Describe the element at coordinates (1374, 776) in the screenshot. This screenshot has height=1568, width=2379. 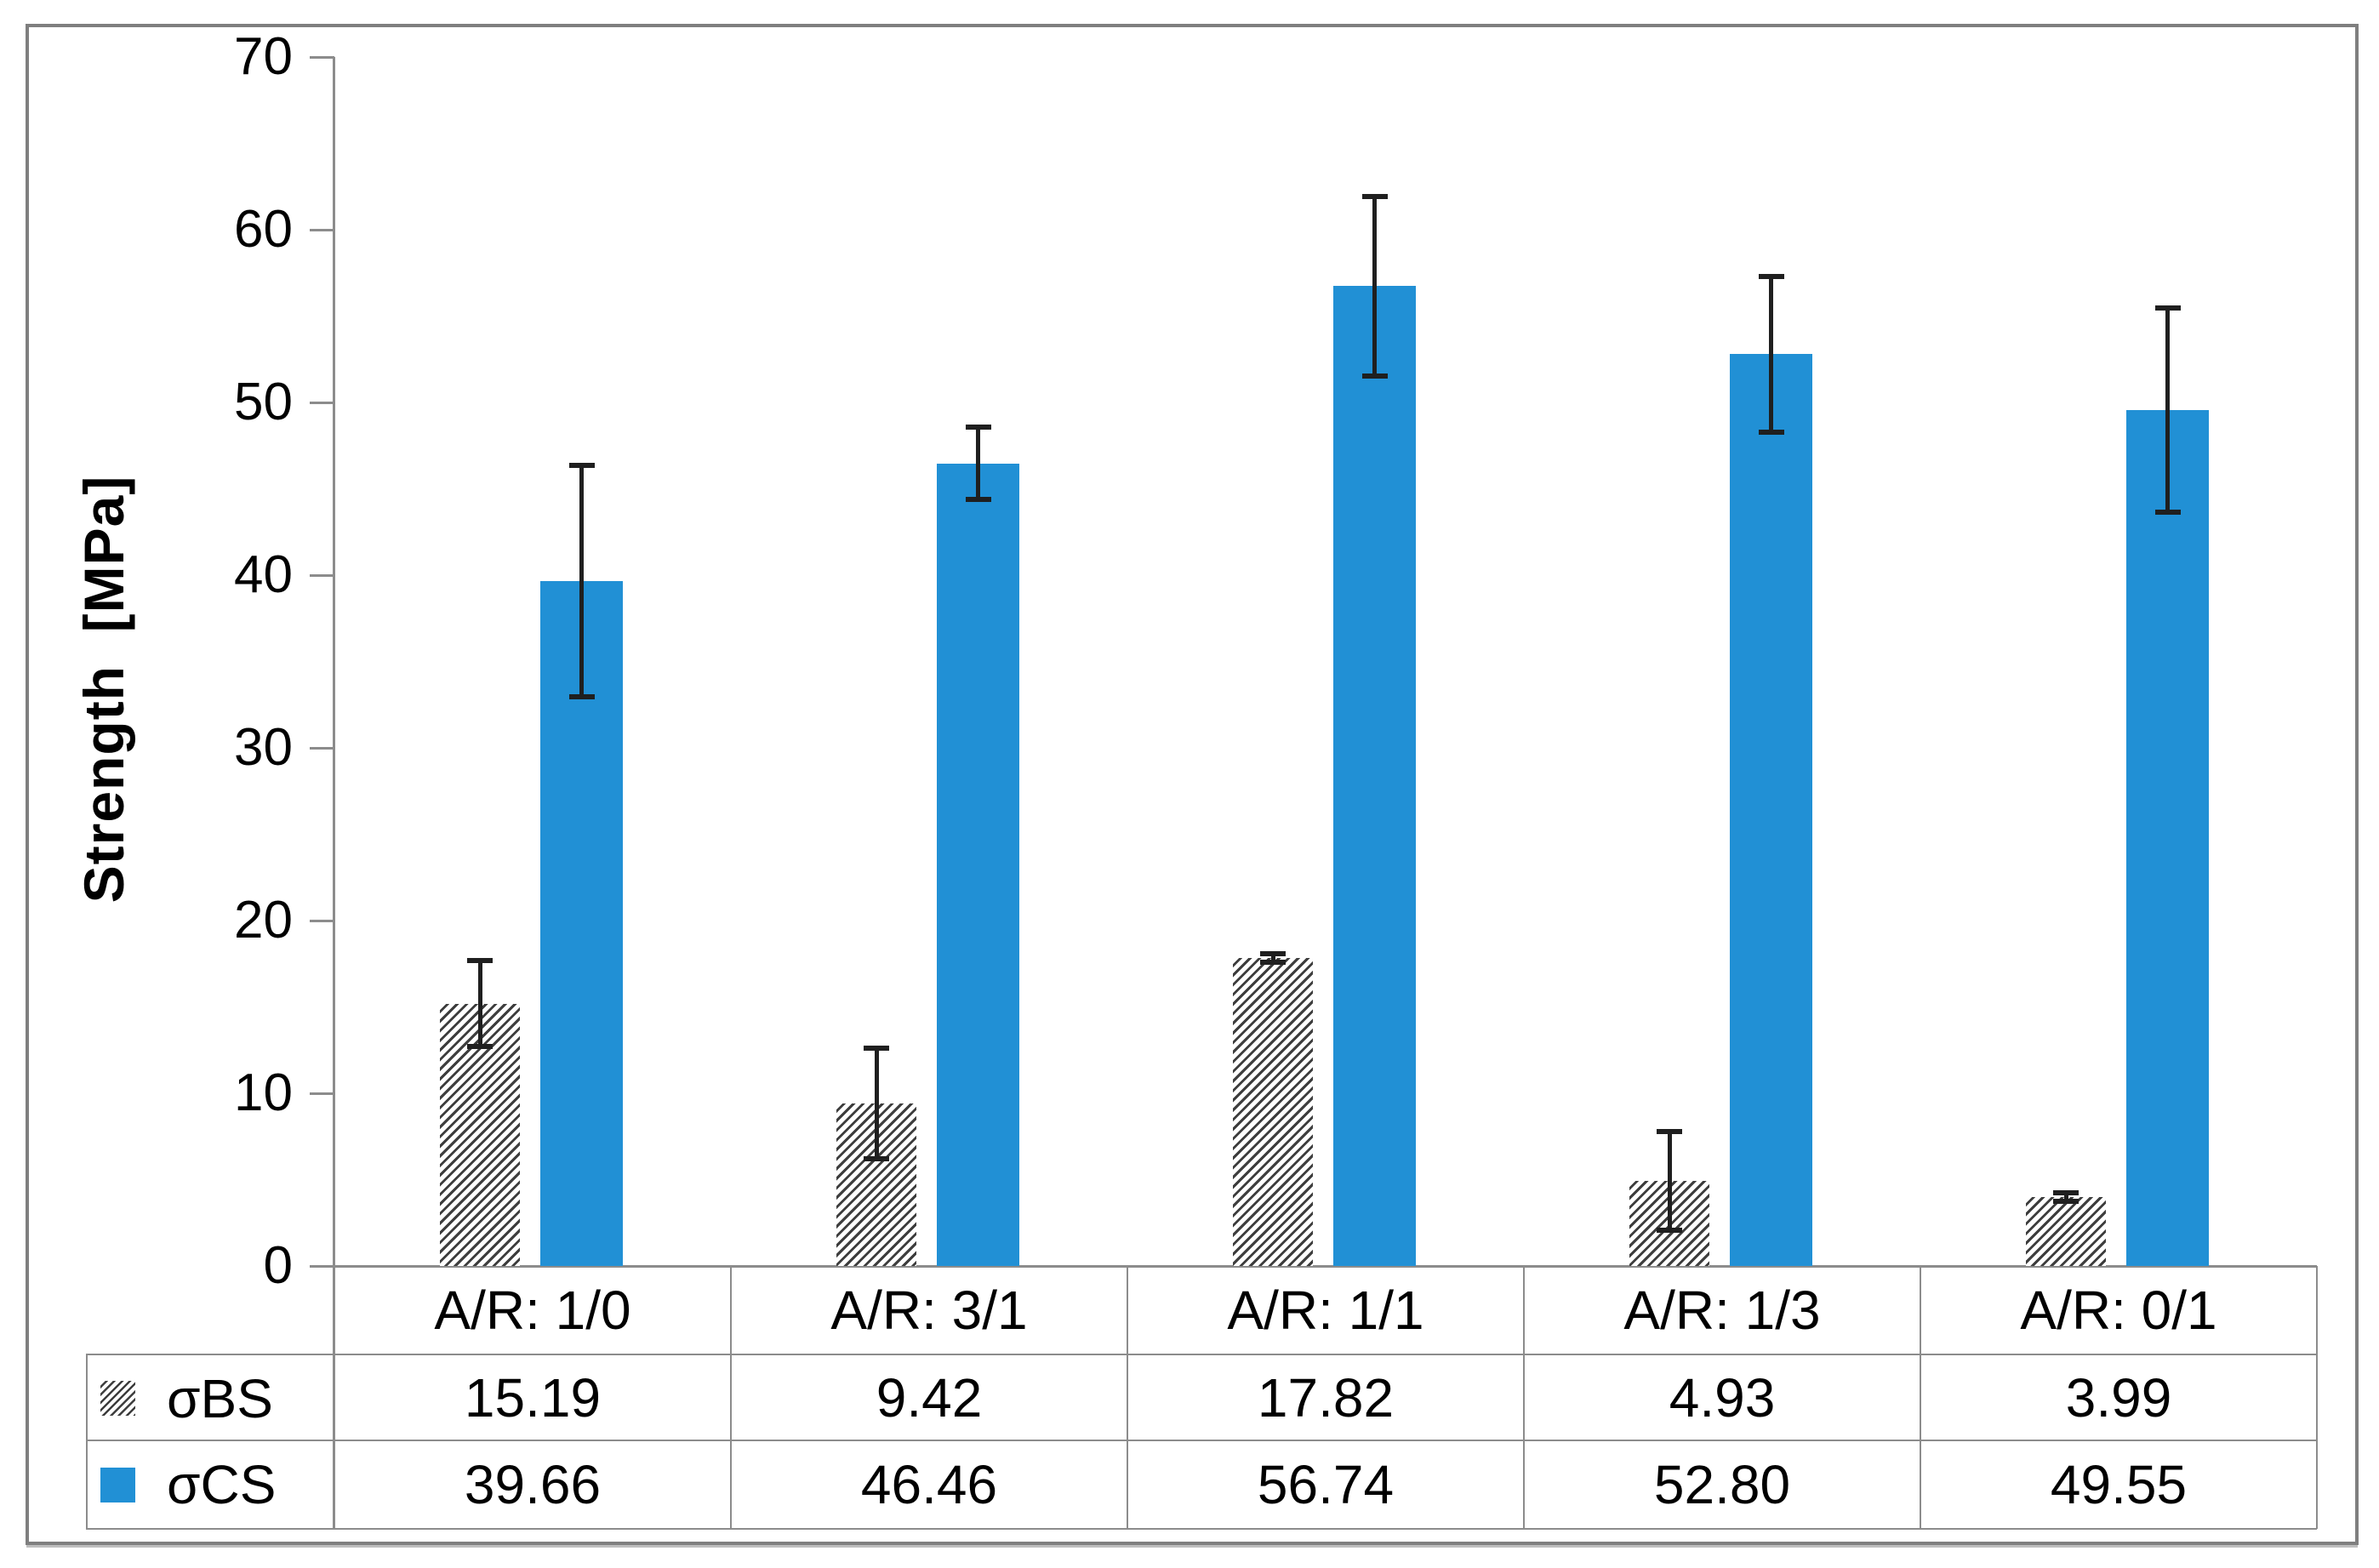
I see `bar-sigma-cs-A/R: 1/1[interactable]` at that location.